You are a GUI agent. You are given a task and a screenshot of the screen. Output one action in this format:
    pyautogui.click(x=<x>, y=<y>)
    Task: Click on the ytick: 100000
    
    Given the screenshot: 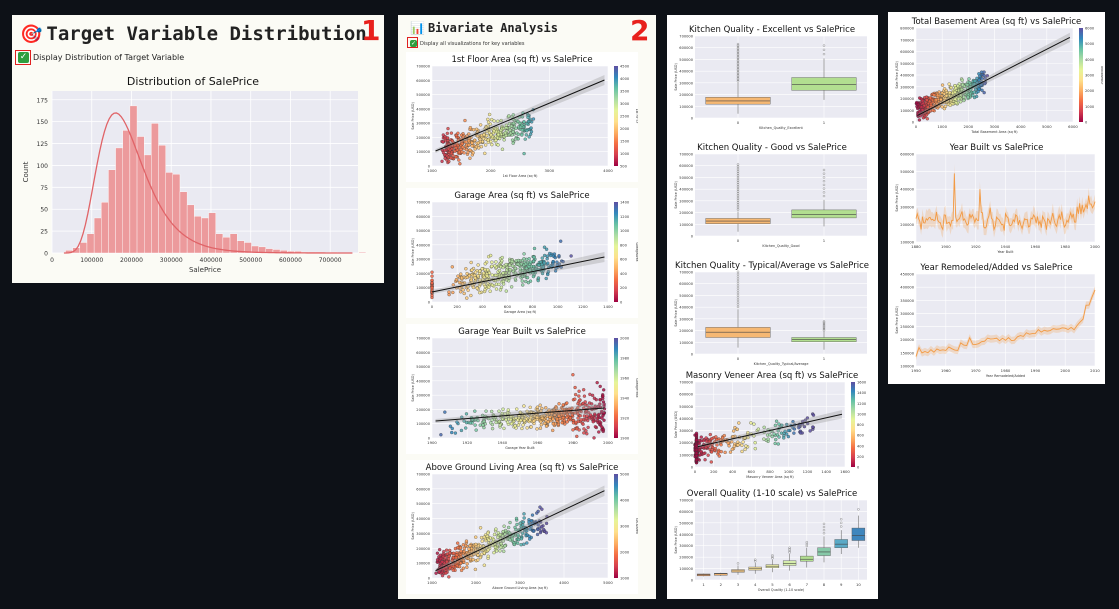 What is the action you would take?
    pyautogui.click(x=686, y=569)
    